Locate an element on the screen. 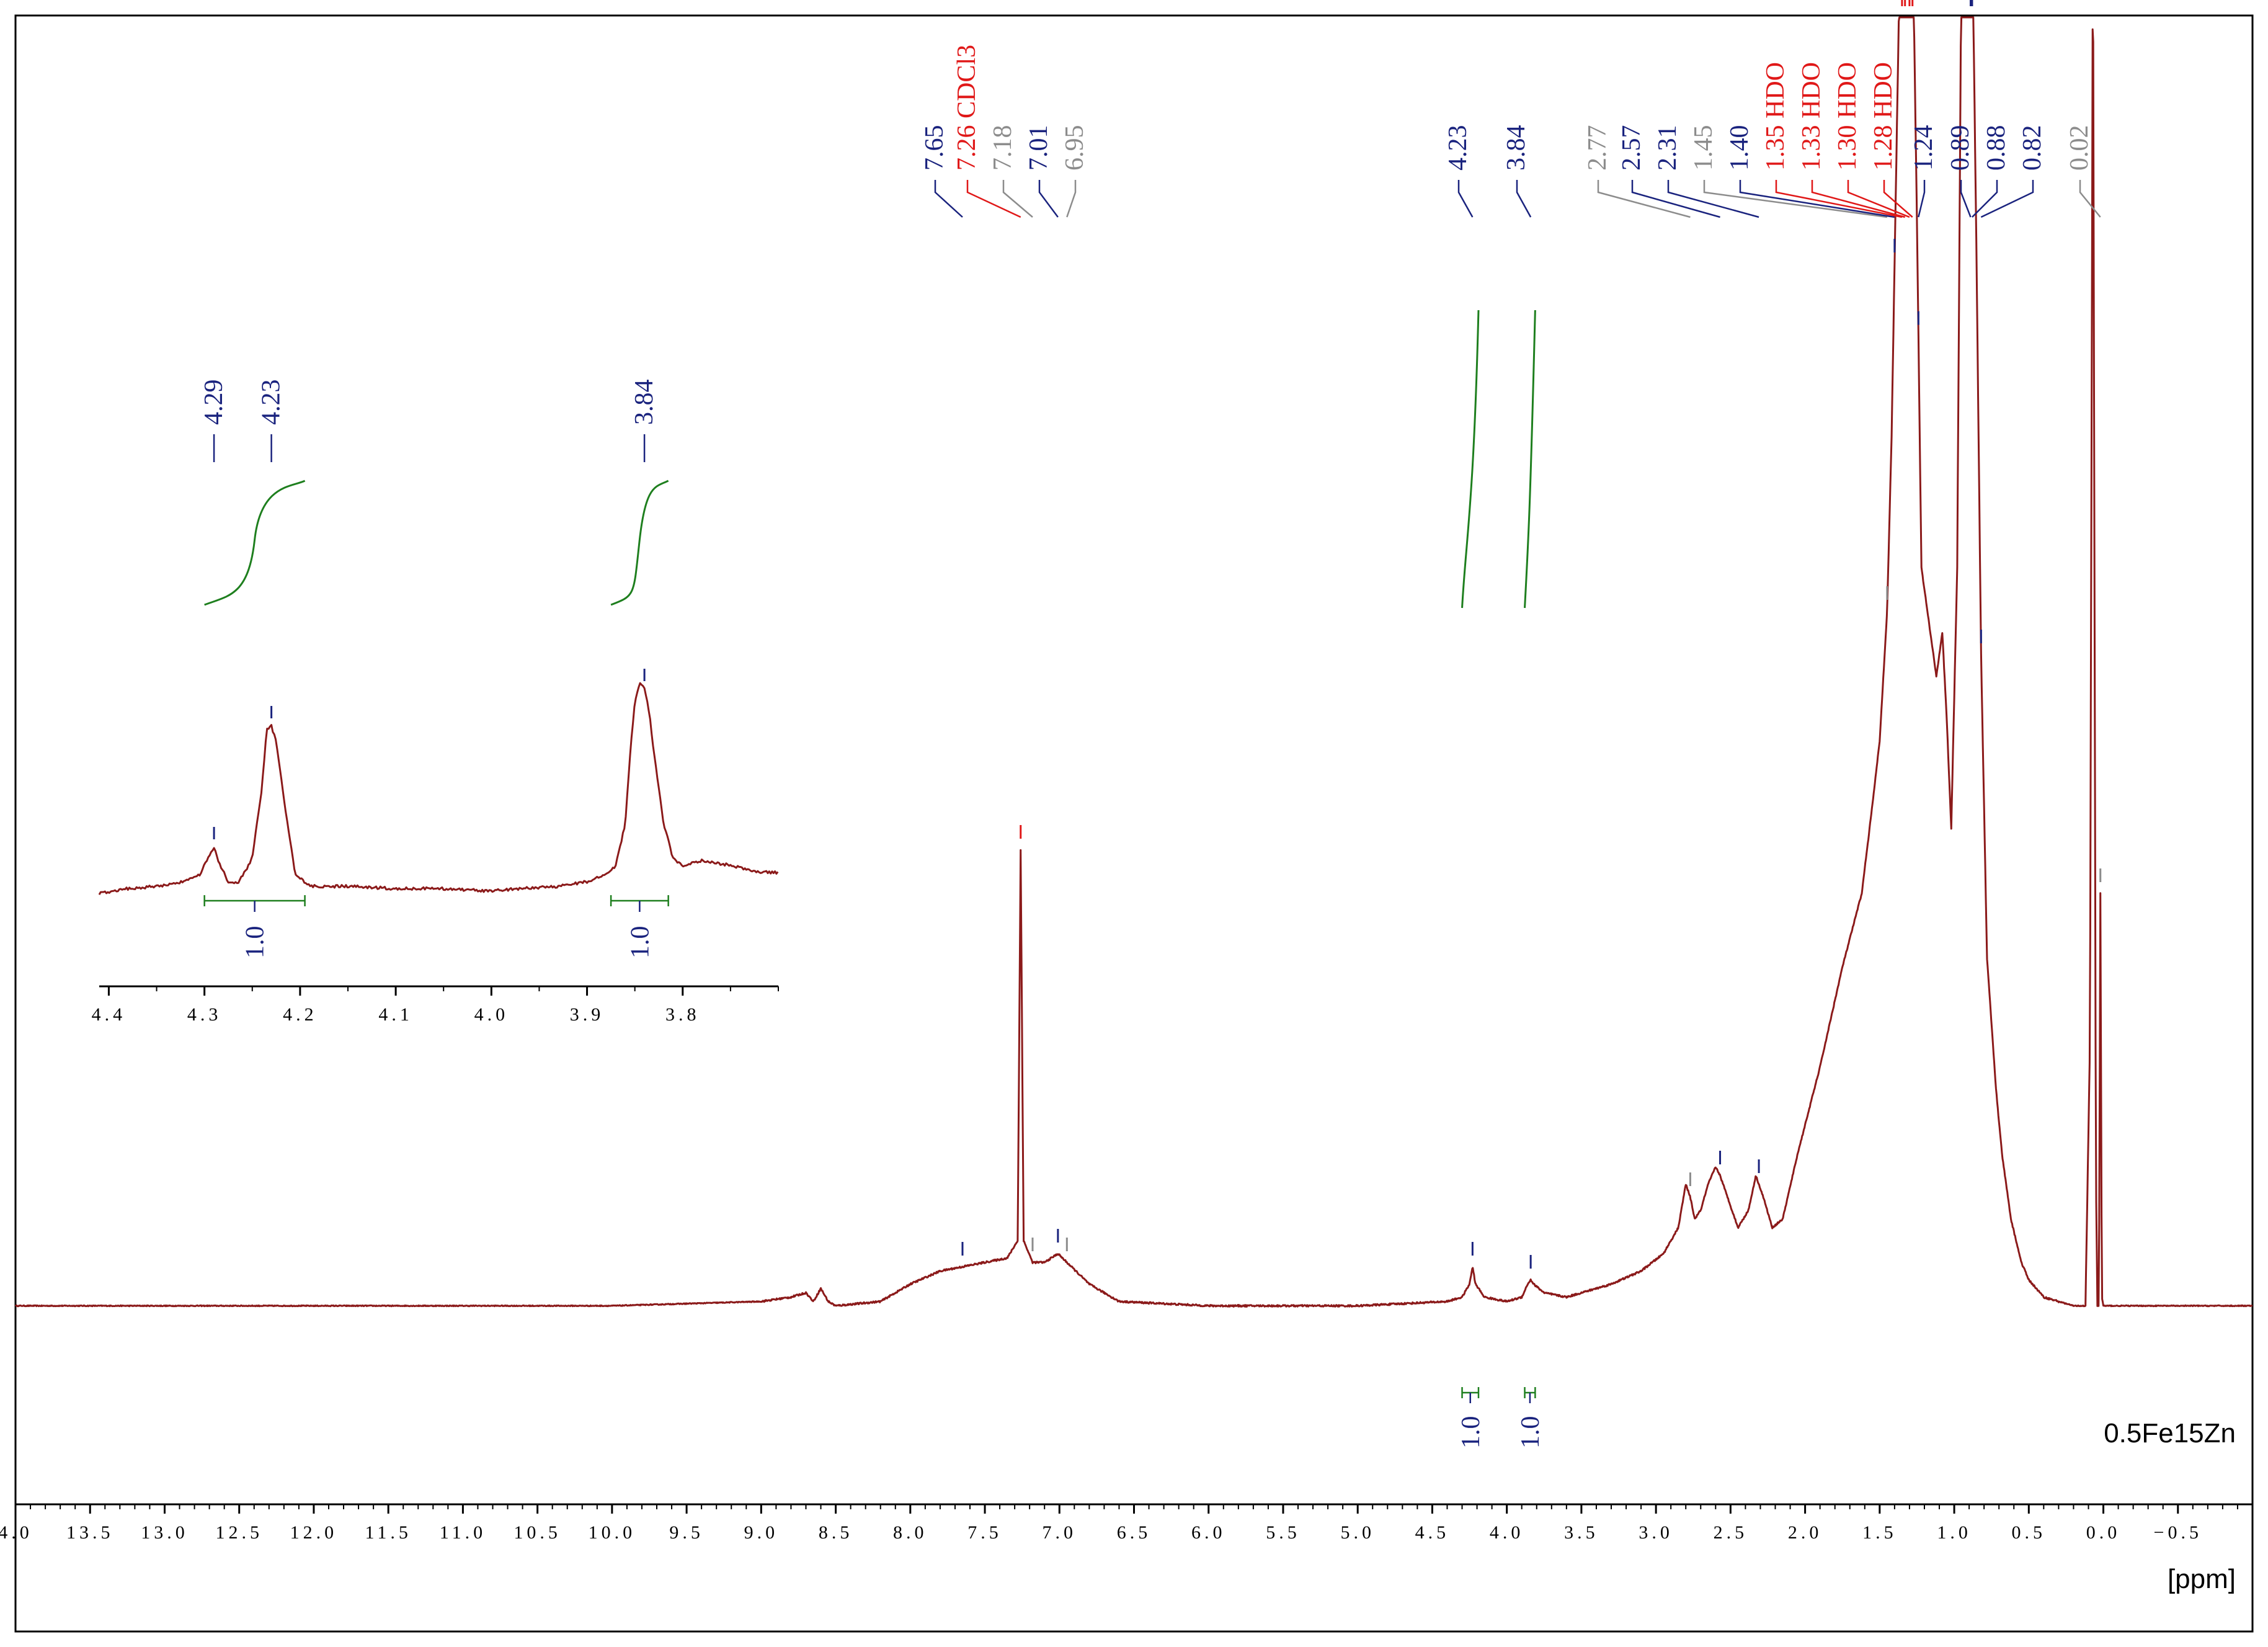  integral-regions: 1.0 1.0 is located at coordinates (1501, 879).